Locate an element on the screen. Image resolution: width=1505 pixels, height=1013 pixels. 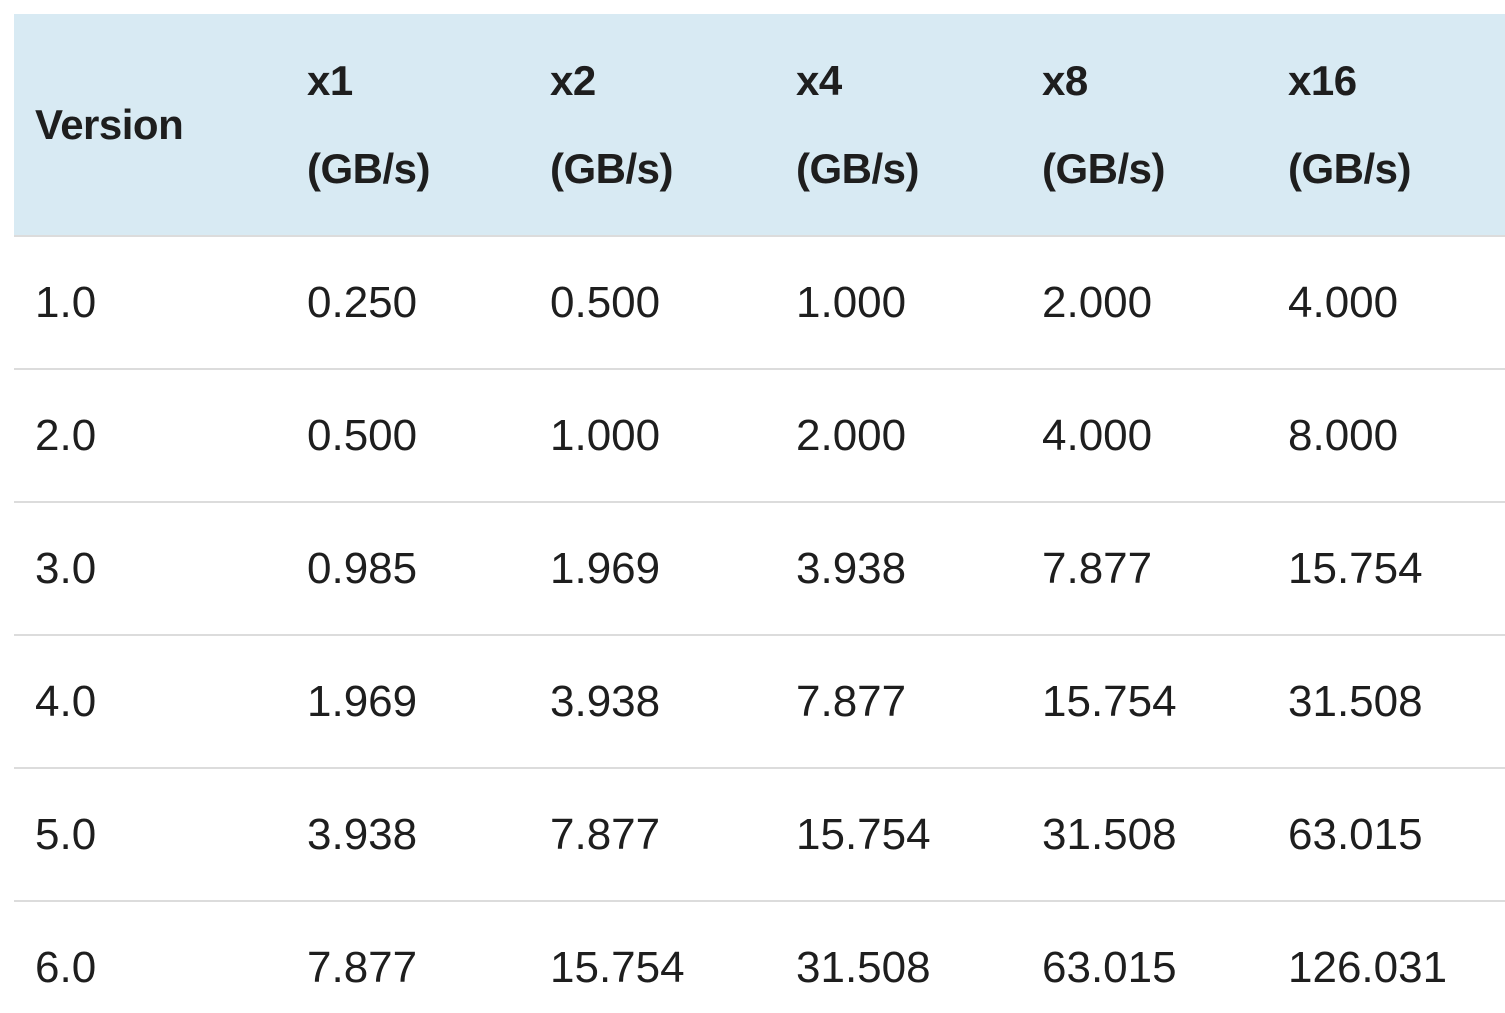
column-header-version: Version is located at coordinates (150, 125).